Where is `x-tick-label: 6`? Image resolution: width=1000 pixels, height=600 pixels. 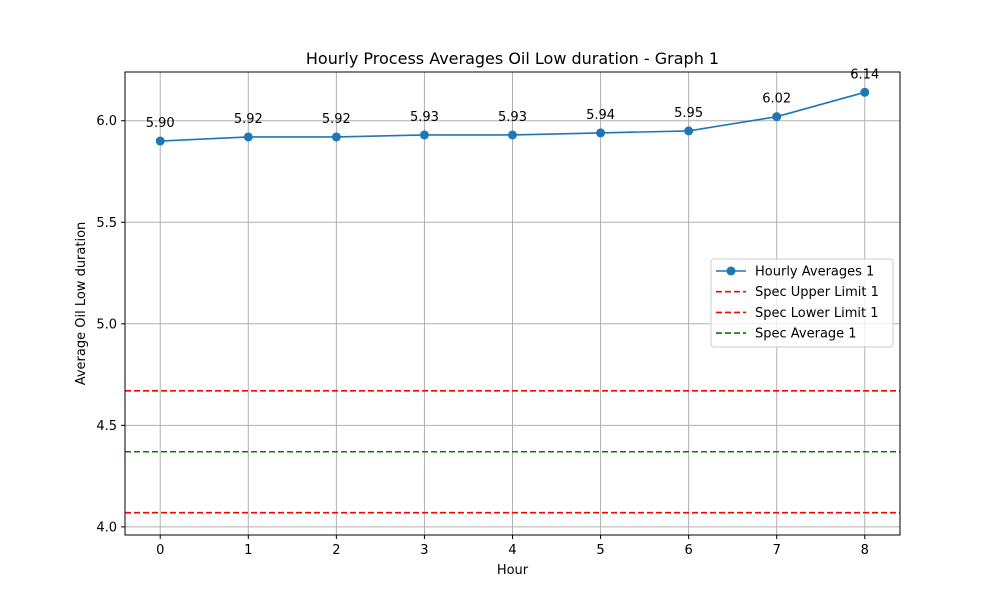
x-tick-label: 6 is located at coordinates (688, 550).